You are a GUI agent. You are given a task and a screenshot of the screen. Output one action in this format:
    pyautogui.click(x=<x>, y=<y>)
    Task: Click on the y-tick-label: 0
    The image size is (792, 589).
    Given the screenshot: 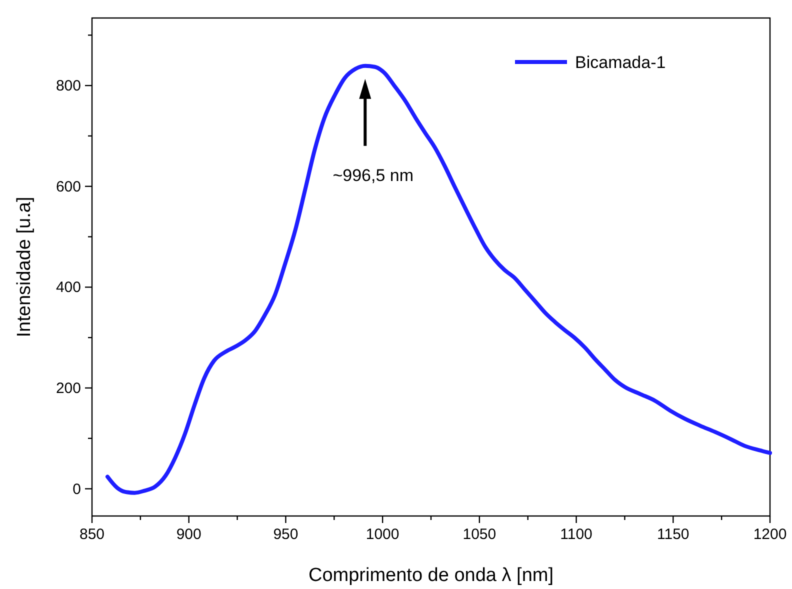 What is the action you would take?
    pyautogui.click(x=76, y=489)
    